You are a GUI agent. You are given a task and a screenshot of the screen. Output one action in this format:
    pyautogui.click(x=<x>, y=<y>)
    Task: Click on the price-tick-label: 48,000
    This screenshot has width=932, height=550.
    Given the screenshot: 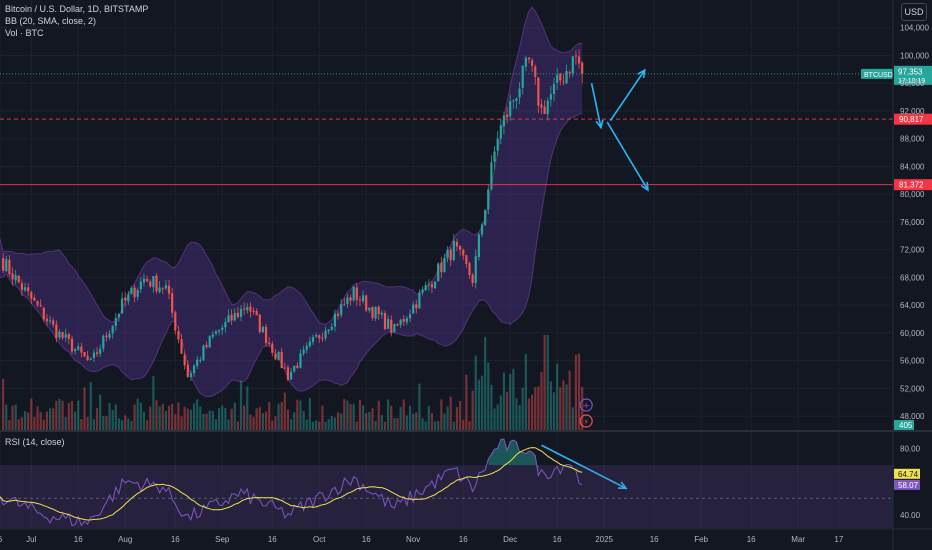 What is the action you would take?
    pyautogui.click(x=912, y=416)
    